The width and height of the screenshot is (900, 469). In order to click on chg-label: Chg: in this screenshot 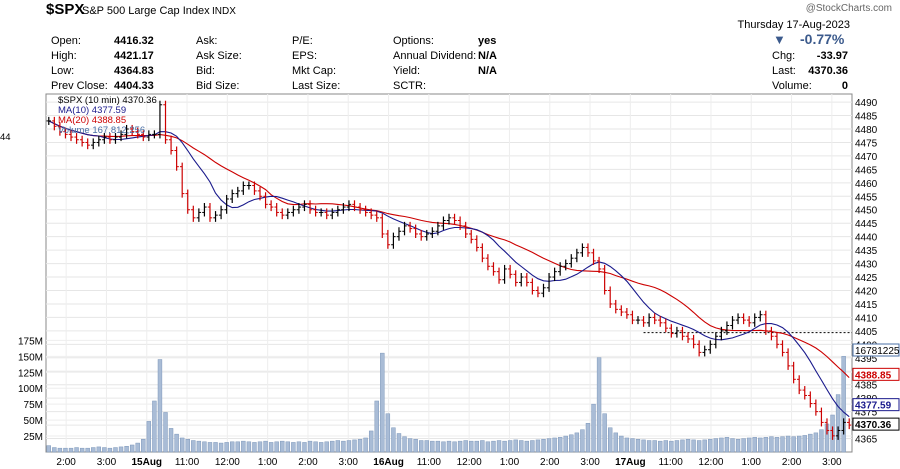, I will do `click(784, 56)`.